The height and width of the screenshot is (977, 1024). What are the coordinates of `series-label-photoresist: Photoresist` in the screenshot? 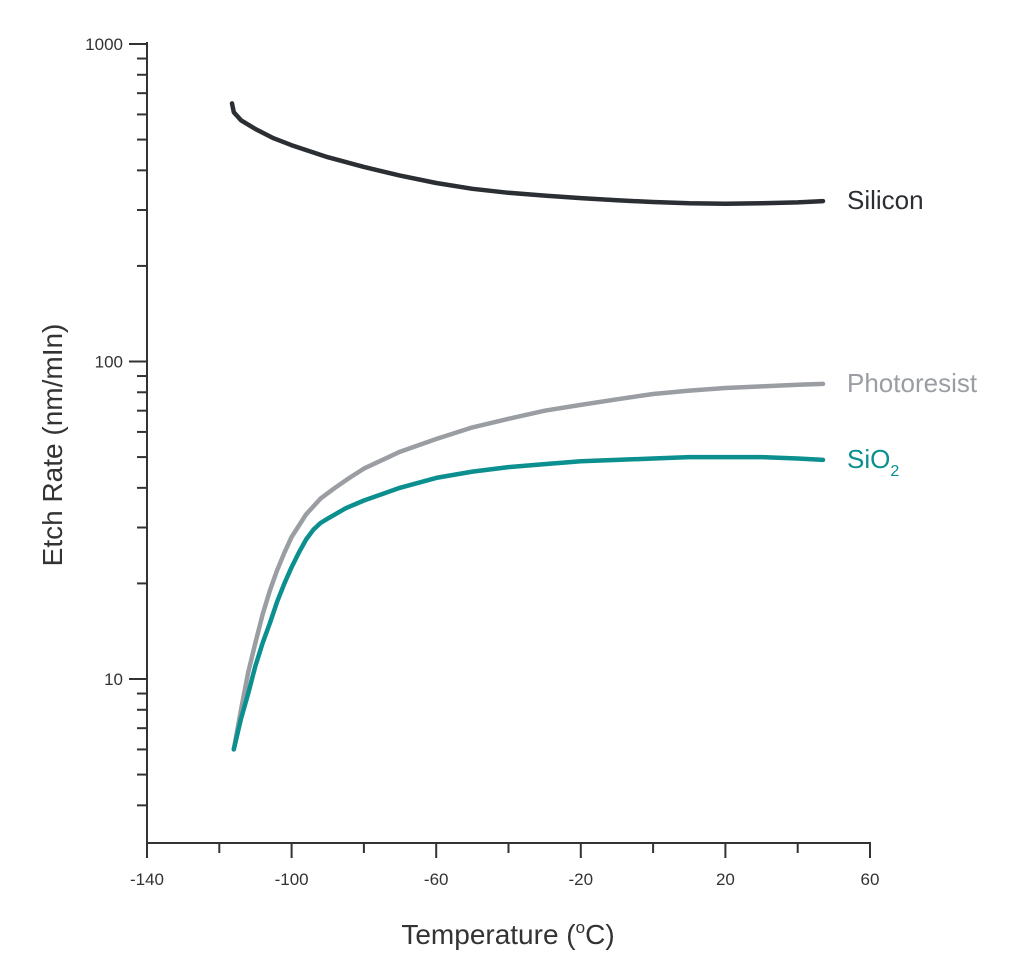 It's located at (912, 383).